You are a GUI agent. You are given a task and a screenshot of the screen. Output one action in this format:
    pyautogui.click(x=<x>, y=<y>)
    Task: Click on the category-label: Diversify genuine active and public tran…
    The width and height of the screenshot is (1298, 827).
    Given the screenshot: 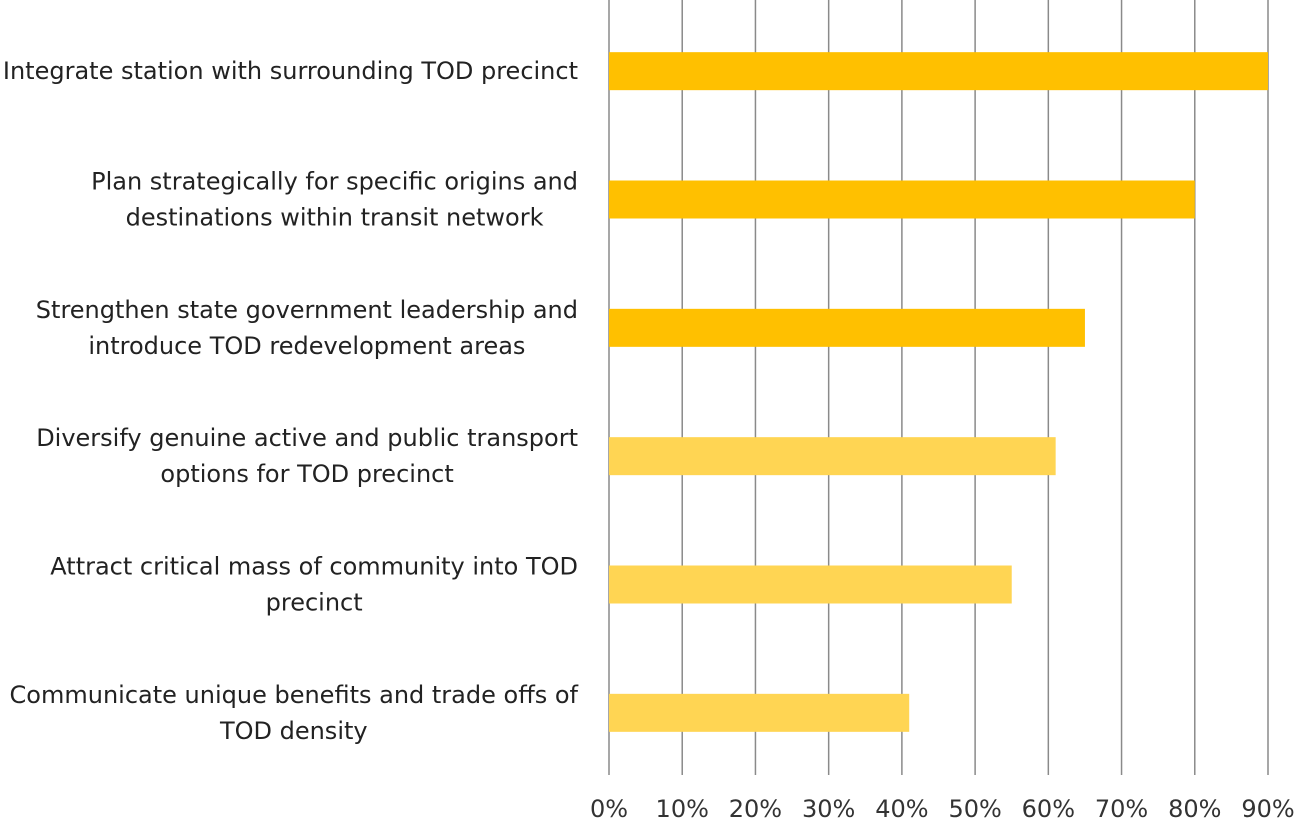 What is the action you would take?
    pyautogui.click(x=307, y=456)
    